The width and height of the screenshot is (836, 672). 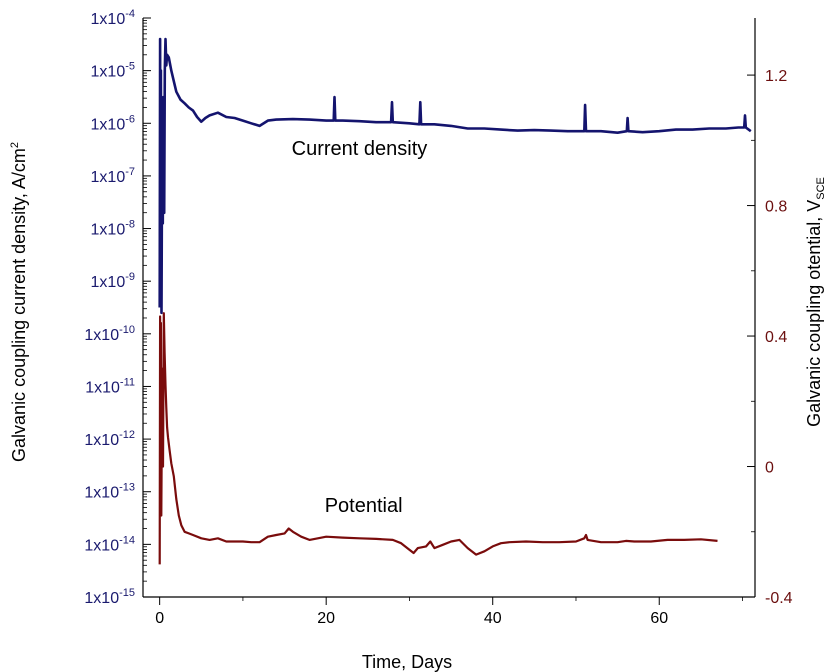 What do you see at coordinates (360, 149) in the screenshot?
I see `current-density-annotation: Current density` at bounding box center [360, 149].